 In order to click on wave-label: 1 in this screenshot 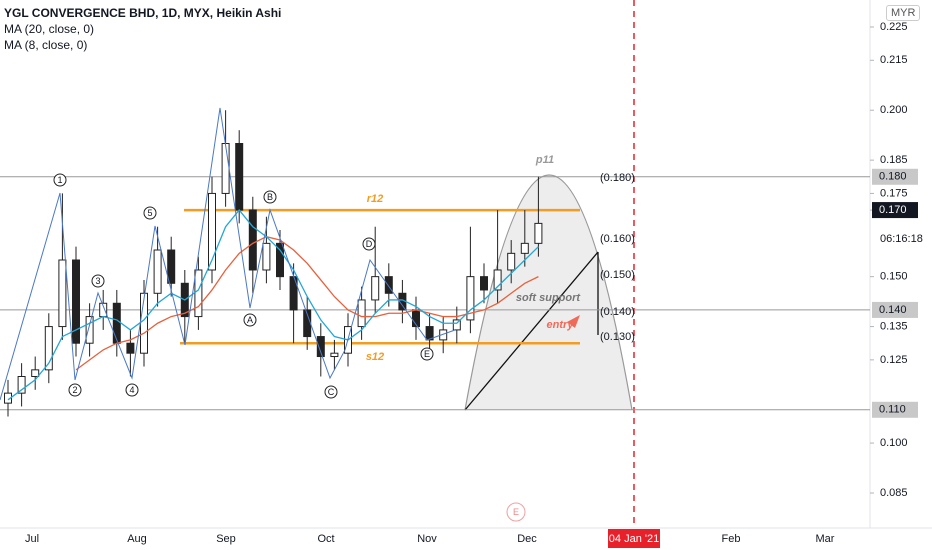, I will do `click(59, 180)`.